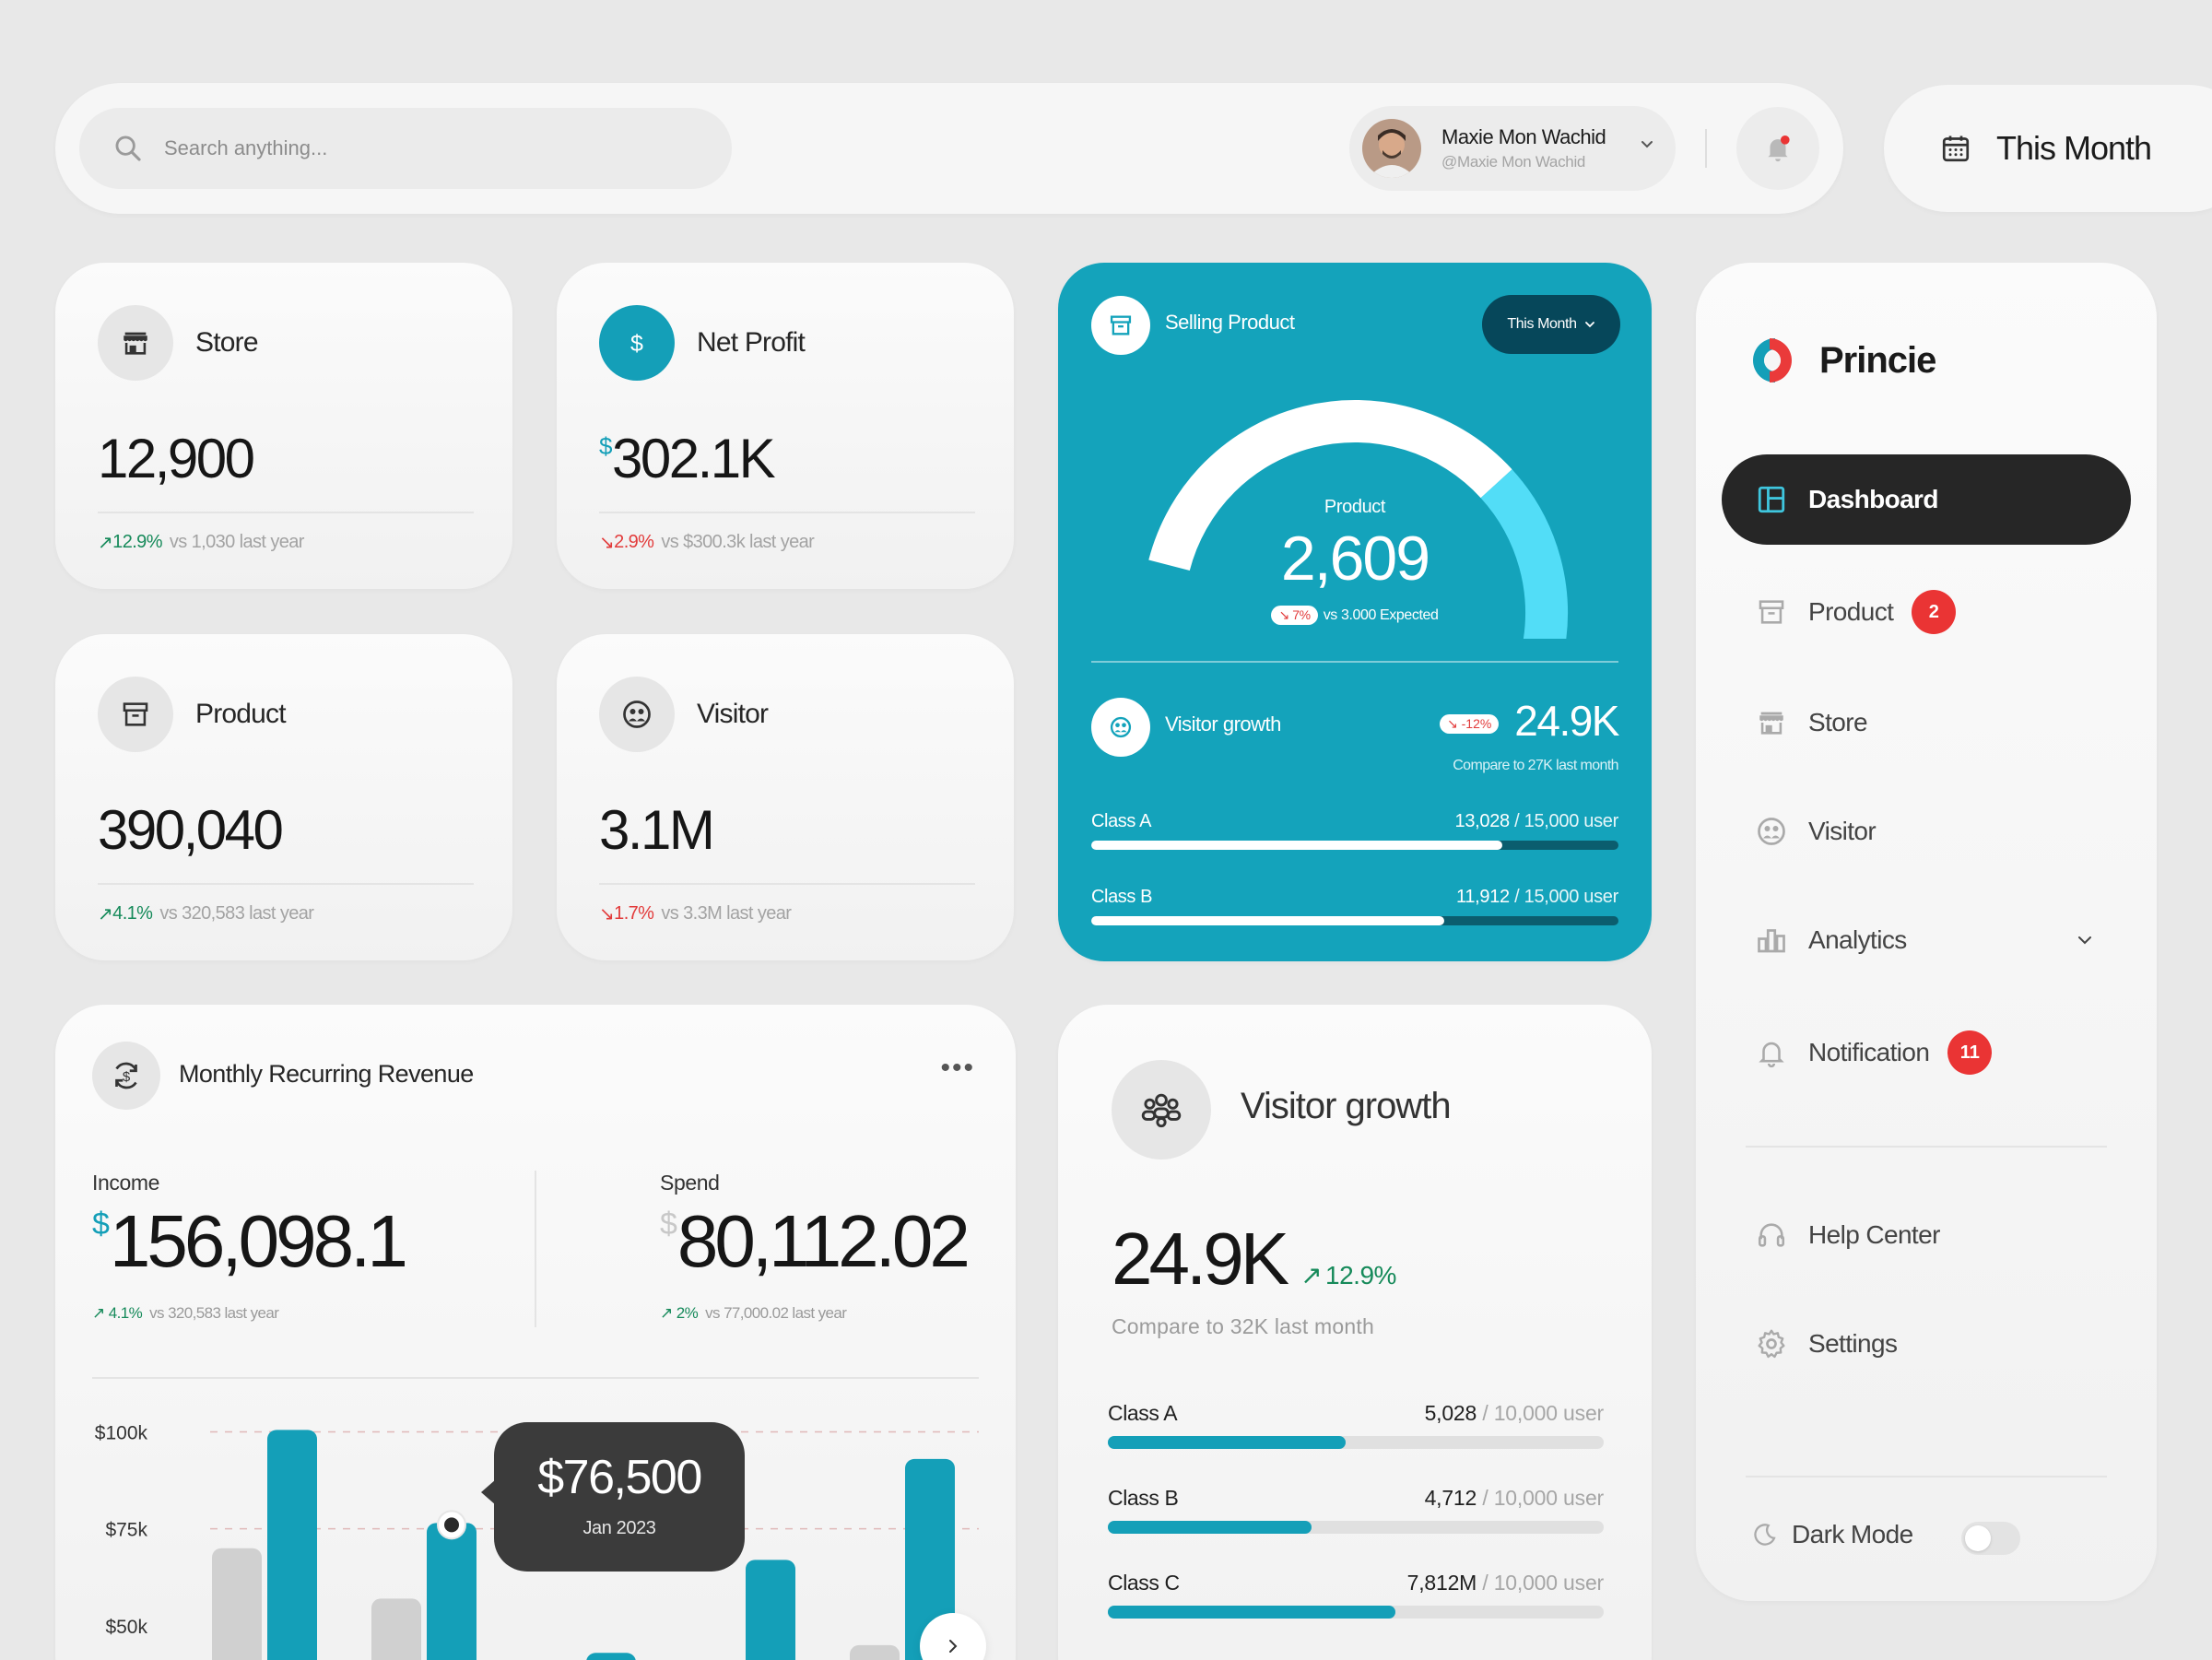 Image resolution: width=2212 pixels, height=1660 pixels. I want to click on y-tick-label: $50k, so click(126, 1627).